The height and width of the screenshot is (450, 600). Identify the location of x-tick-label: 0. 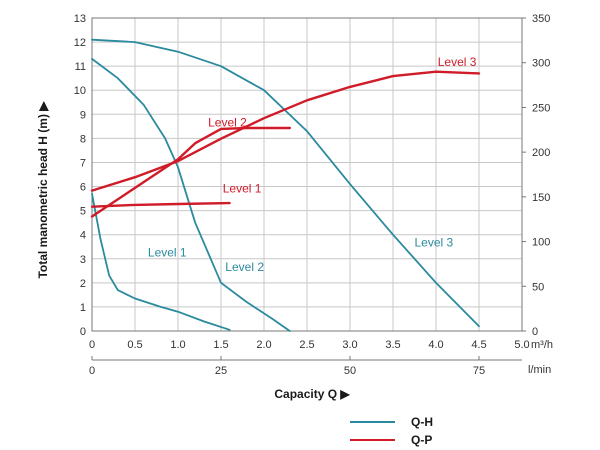
(92, 345).